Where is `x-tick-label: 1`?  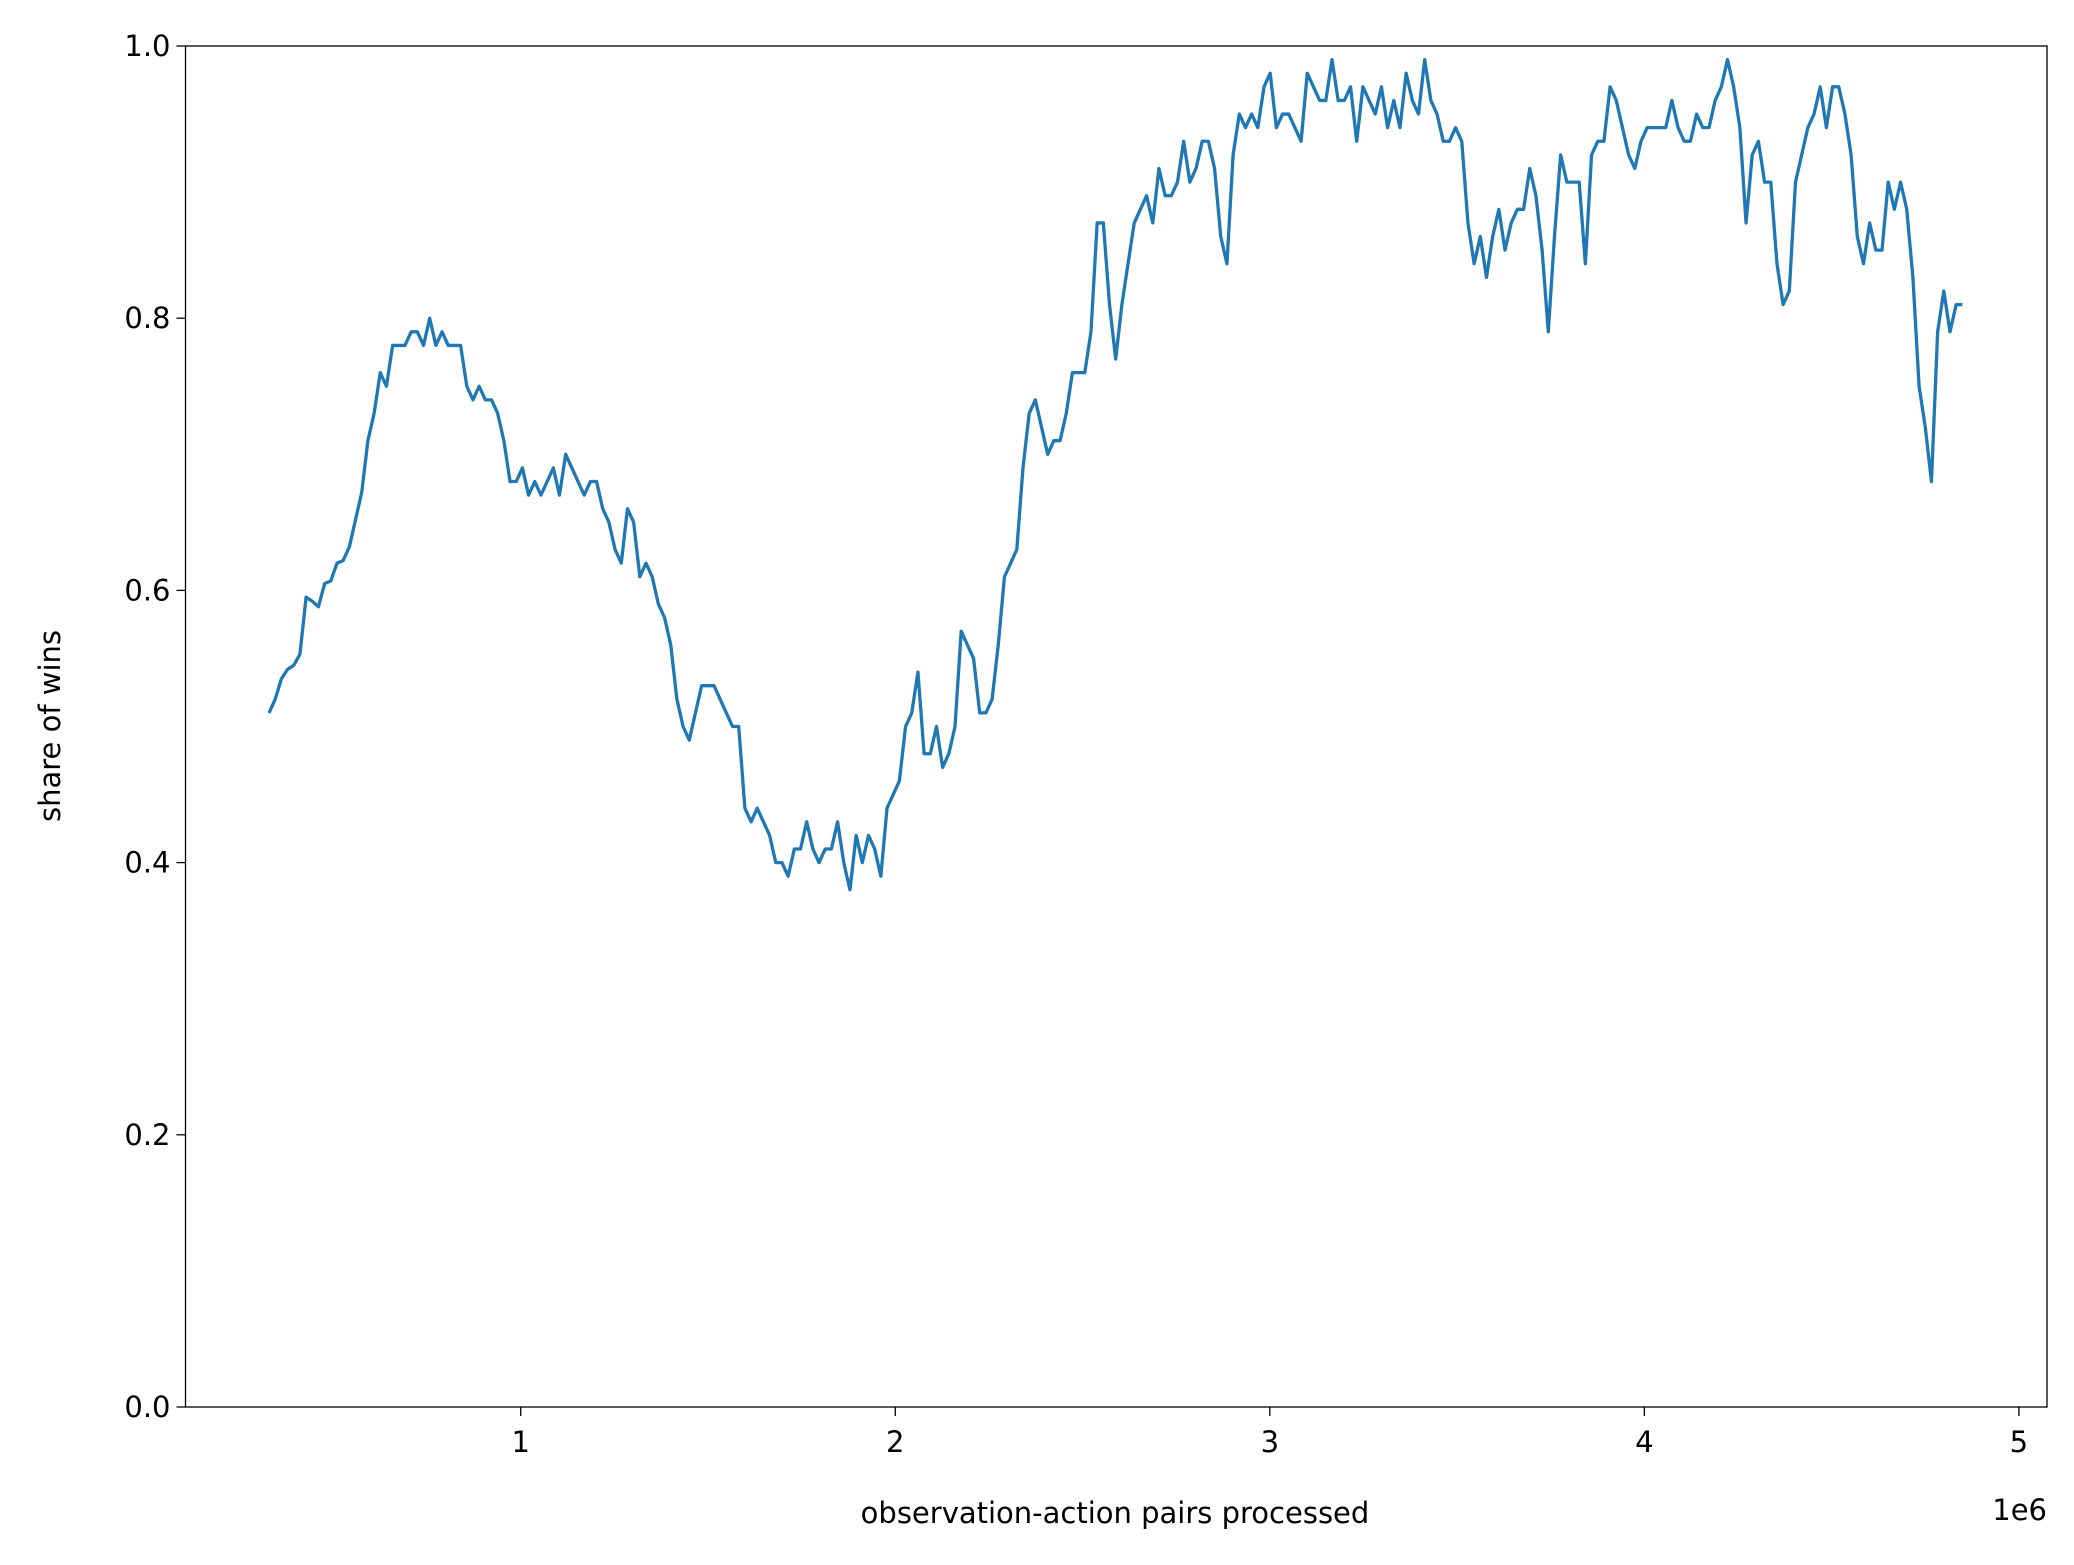
x-tick-label: 1 is located at coordinates (520, 1442).